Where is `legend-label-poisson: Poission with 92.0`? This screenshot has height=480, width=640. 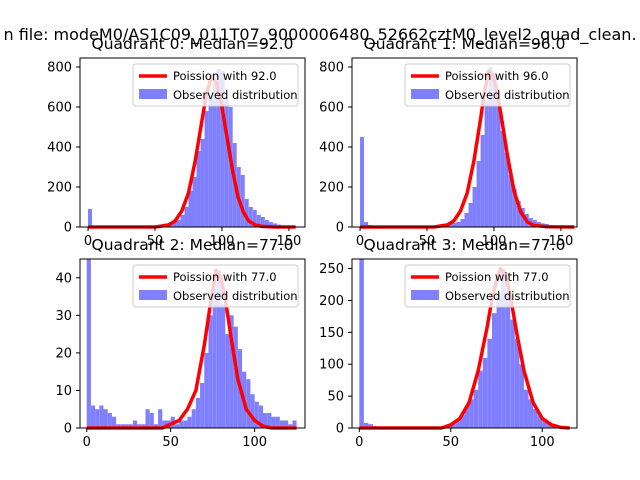
legend-label-poisson: Poission with 92.0 is located at coordinates (225, 76).